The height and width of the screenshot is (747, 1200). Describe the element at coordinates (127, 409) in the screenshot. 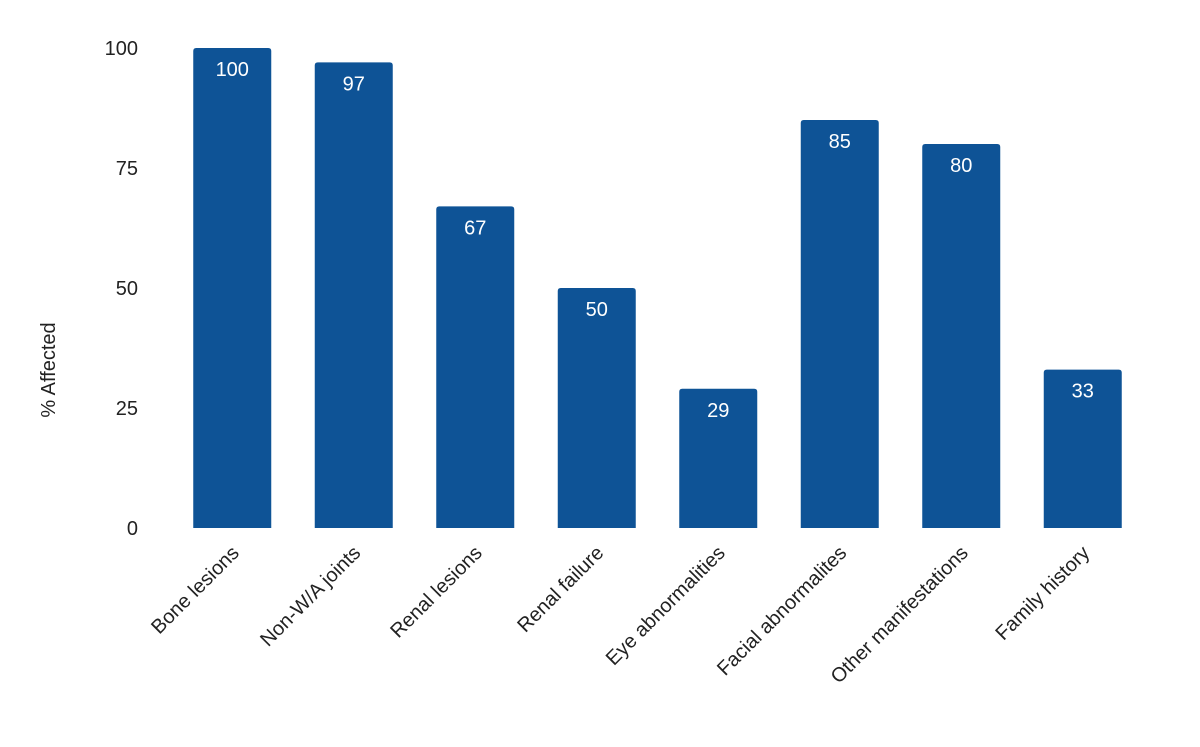

I see `y-tick-label: 25` at that location.